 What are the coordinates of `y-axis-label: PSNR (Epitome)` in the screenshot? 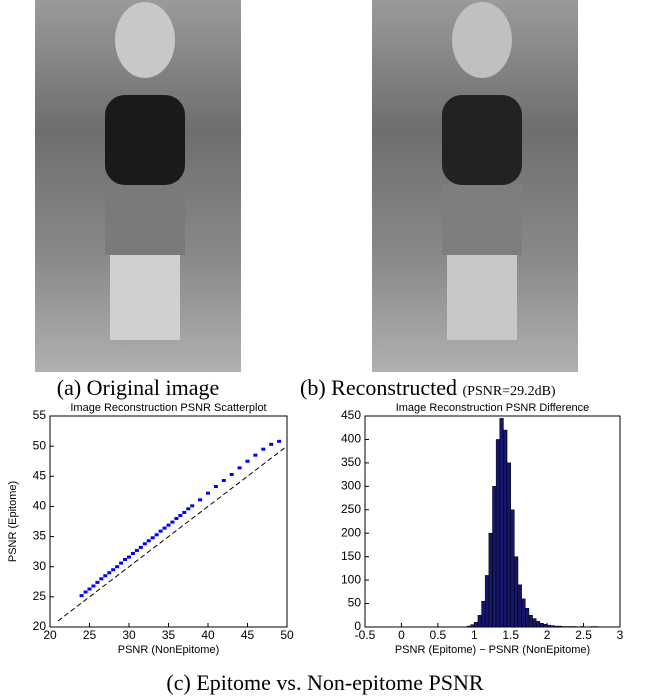 It's located at (13, 521).